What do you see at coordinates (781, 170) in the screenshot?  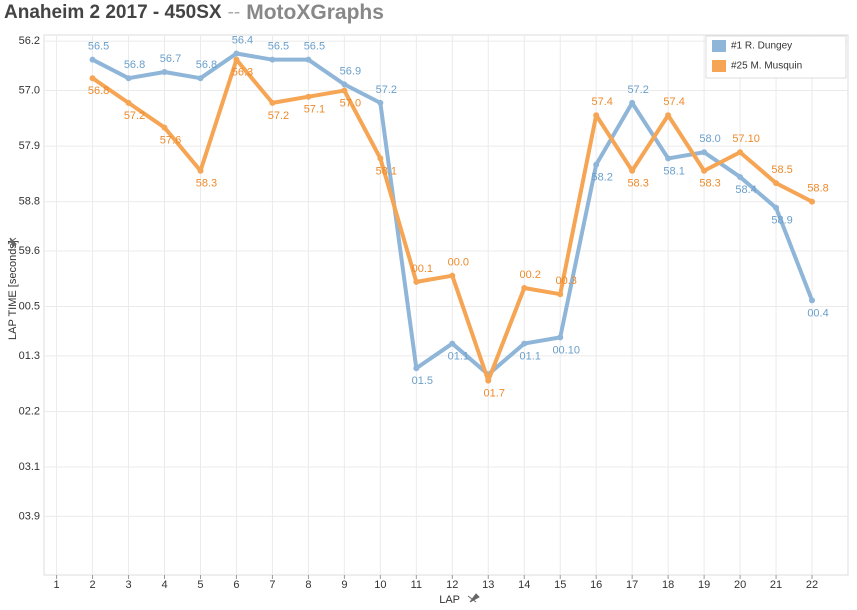 I see `data-label: 58.5` at bounding box center [781, 170].